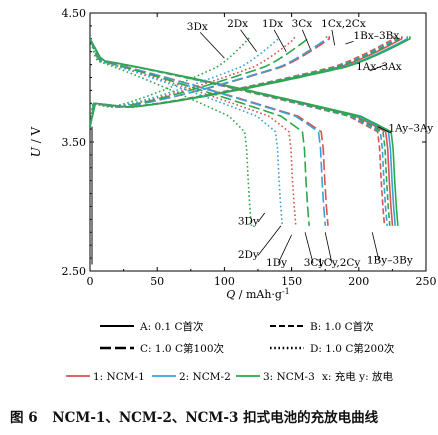 This screenshot has height=435, width=438. Describe the element at coordinates (343, 24) in the screenshot. I see `curve-annotation: 1Cx,2Cx` at that location.